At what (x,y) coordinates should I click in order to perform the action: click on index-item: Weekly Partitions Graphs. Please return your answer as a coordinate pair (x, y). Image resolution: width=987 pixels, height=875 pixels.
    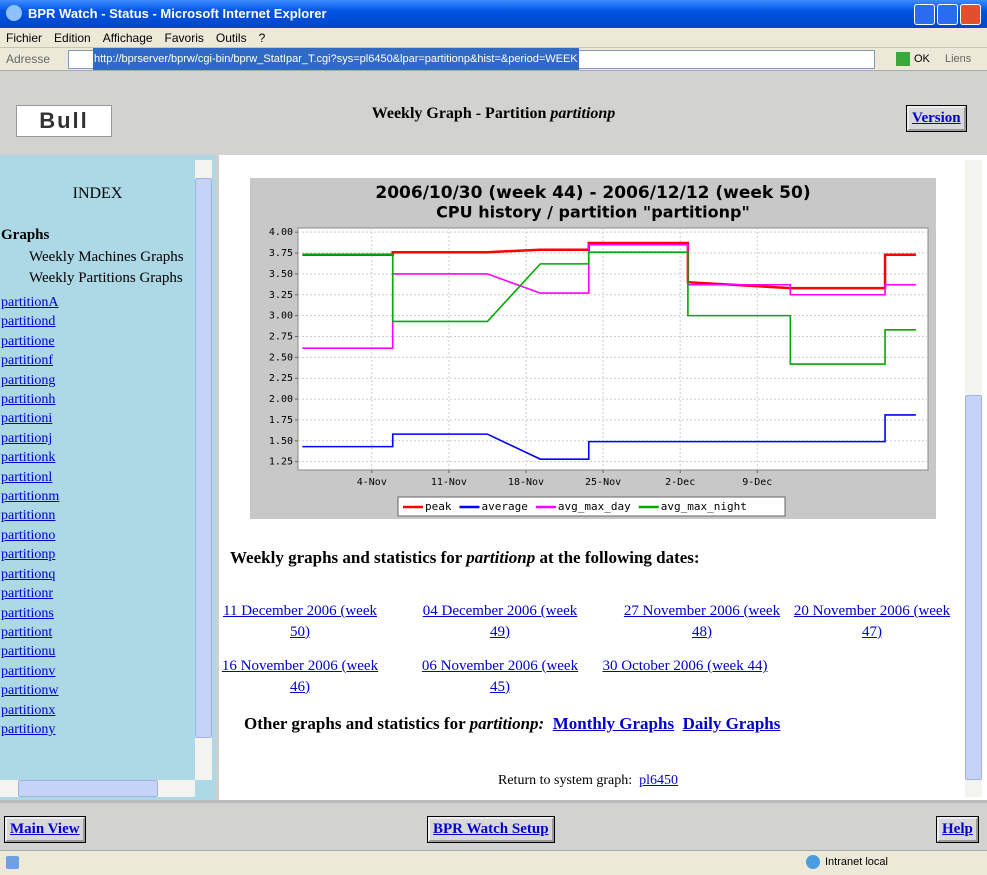
    Looking at the image, I should click on (106, 278).